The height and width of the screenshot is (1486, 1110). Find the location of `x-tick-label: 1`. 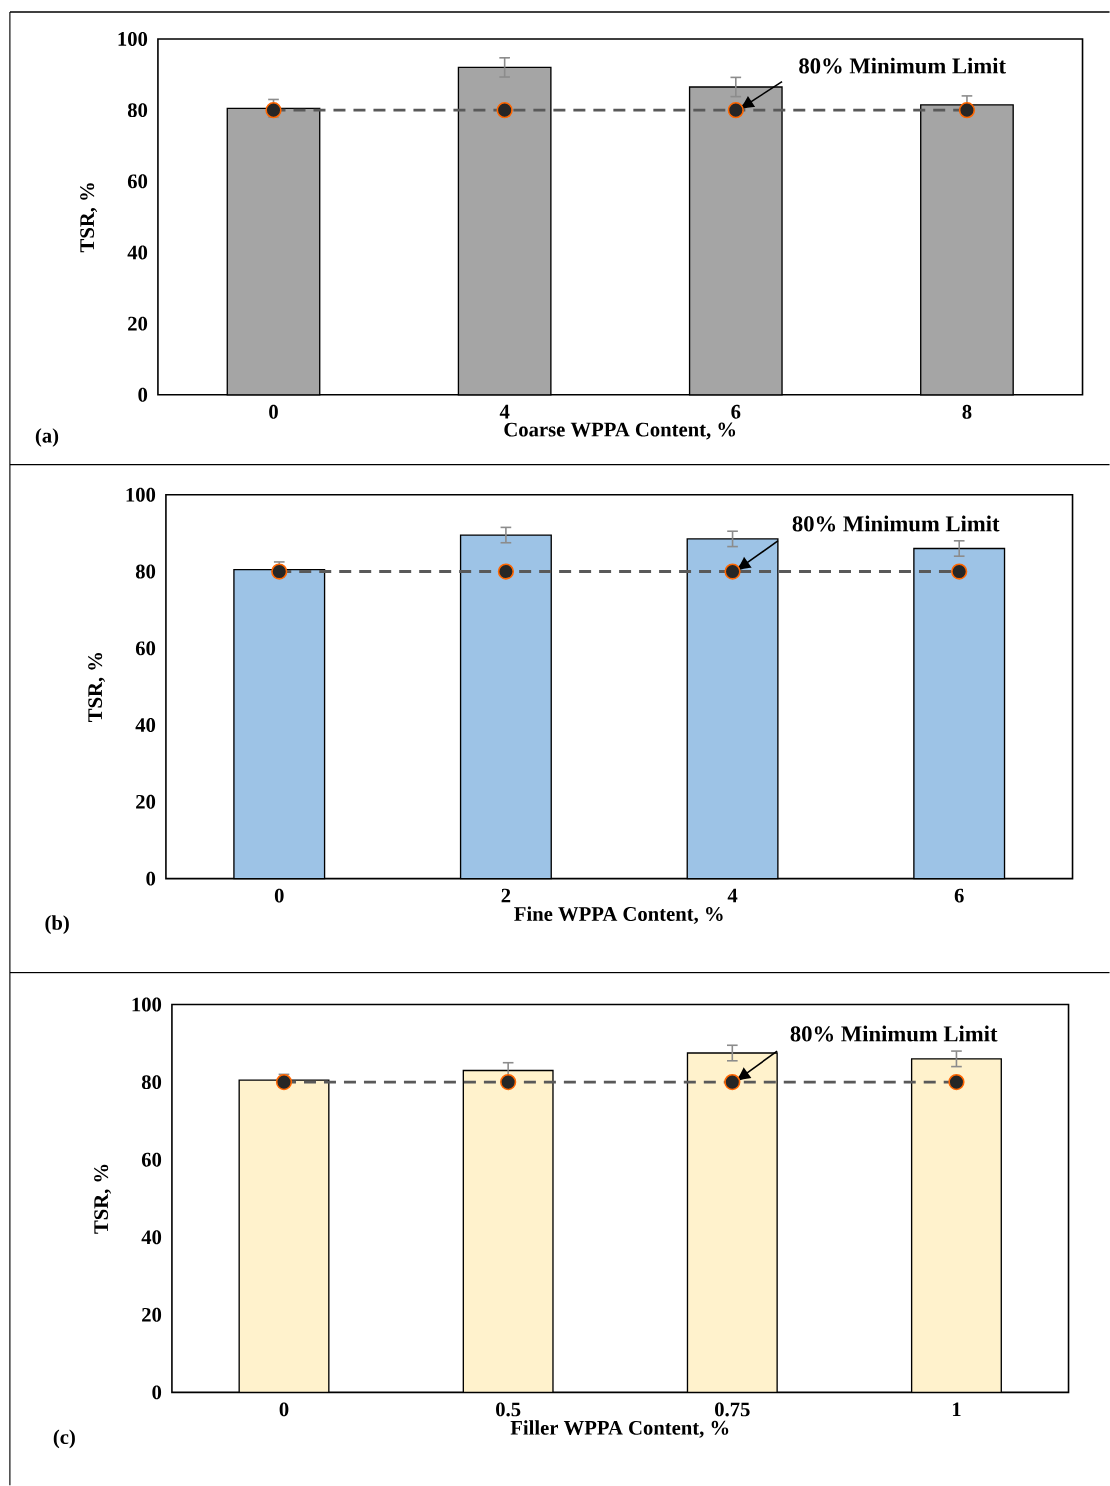

x-tick-label: 1 is located at coordinates (956, 1409).